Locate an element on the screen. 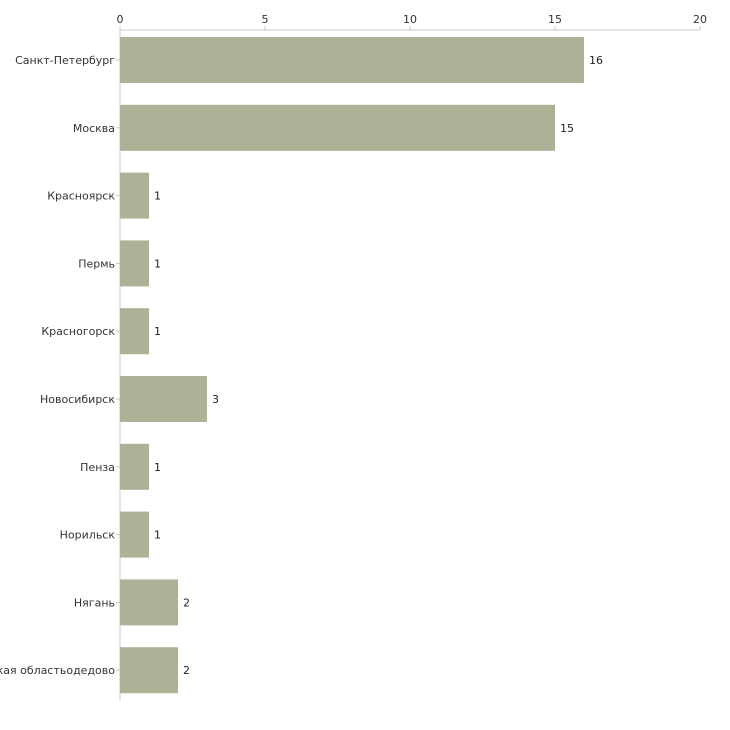 Image resolution: width=730 pixels, height=730 pixels. x-tick-label: 15 is located at coordinates (555, 19).